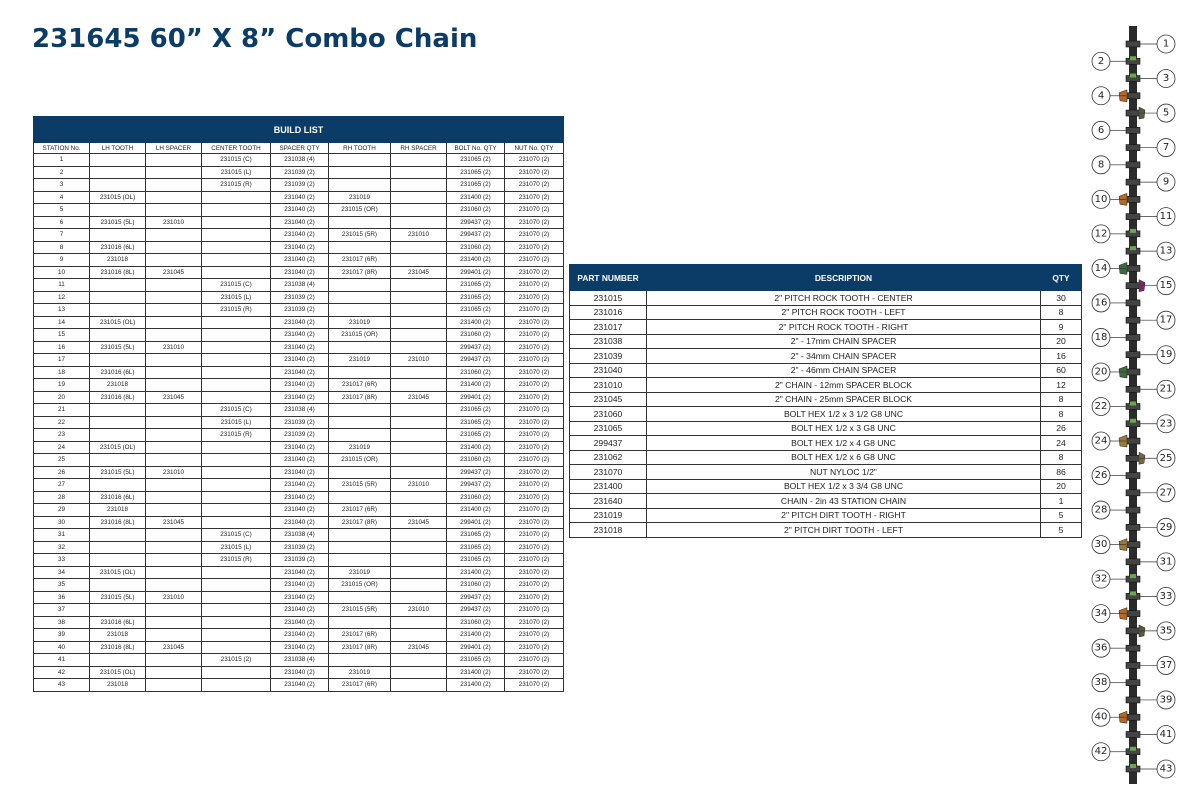 The height and width of the screenshot is (801, 1200). Describe the element at coordinates (1166, 492) in the screenshot. I see `callout-label: 27` at that location.